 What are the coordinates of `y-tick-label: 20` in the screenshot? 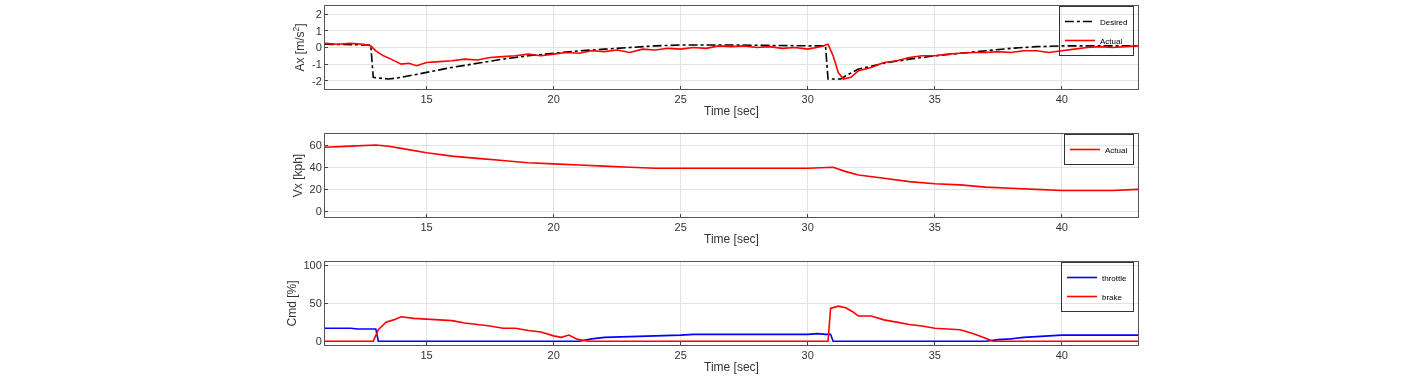 It's located at (315, 189).